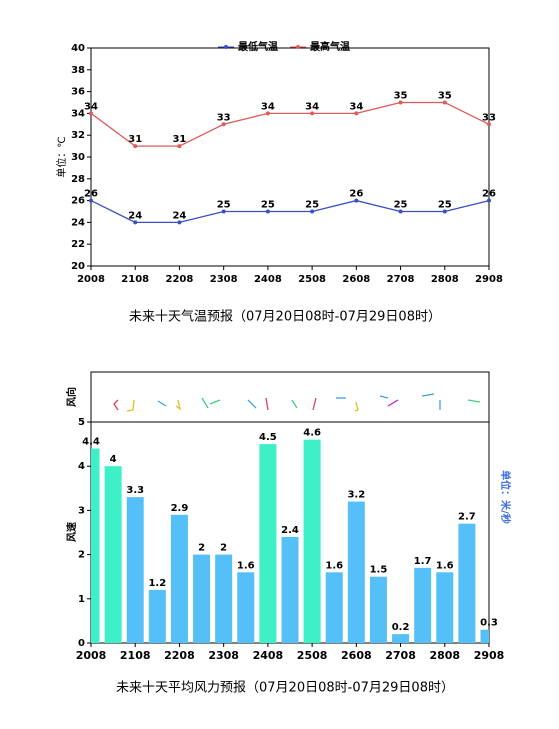  What do you see at coordinates (78, 222) in the screenshot?
I see `y-tick-label: 24` at bounding box center [78, 222].